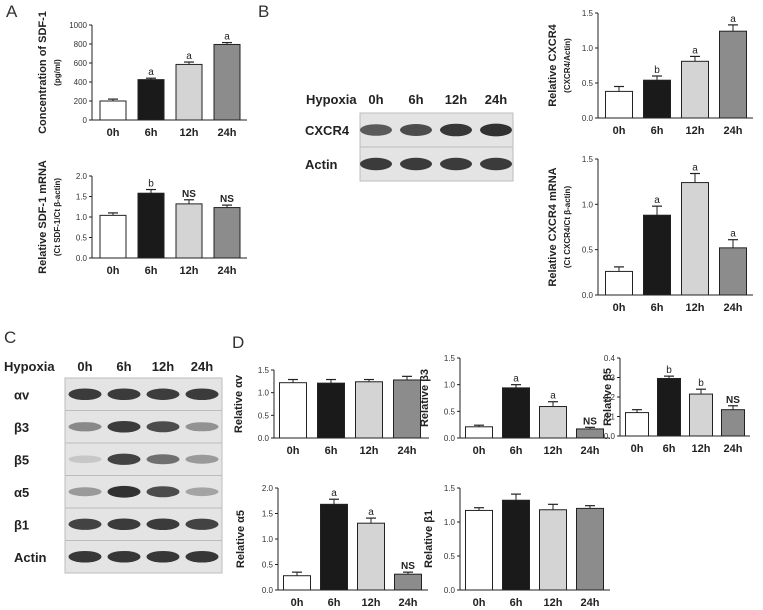 Image resolution: width=763 pixels, height=610 pixels. Describe the element at coordinates (496, 99) in the screenshot. I see `lane-label: 24h` at that location.